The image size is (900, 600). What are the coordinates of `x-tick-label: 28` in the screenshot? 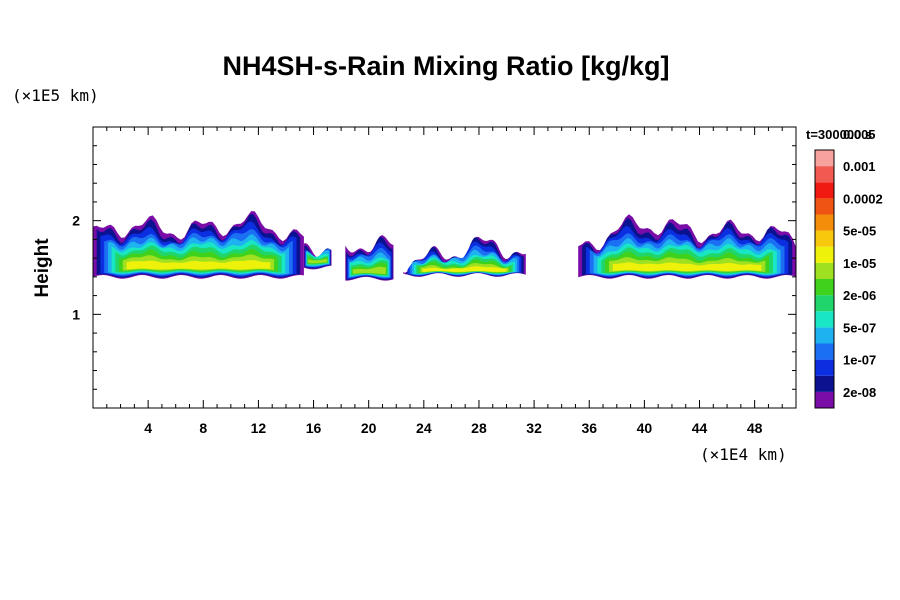 It's located at (479, 428).